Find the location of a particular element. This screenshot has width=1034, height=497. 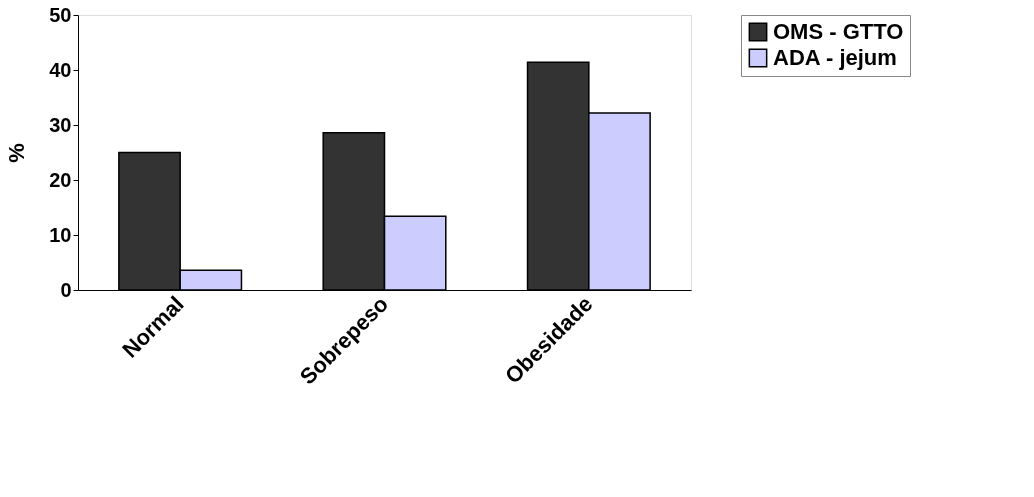

y-tick-label: 30 is located at coordinates (60, 124).